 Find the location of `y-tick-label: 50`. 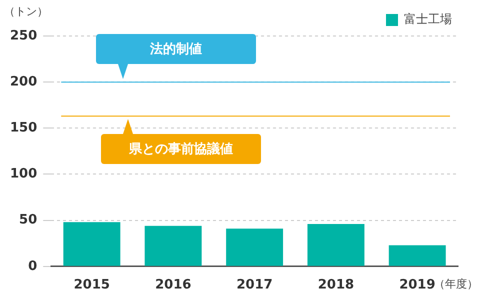

y-tick-label: 50 is located at coordinates (28, 220).